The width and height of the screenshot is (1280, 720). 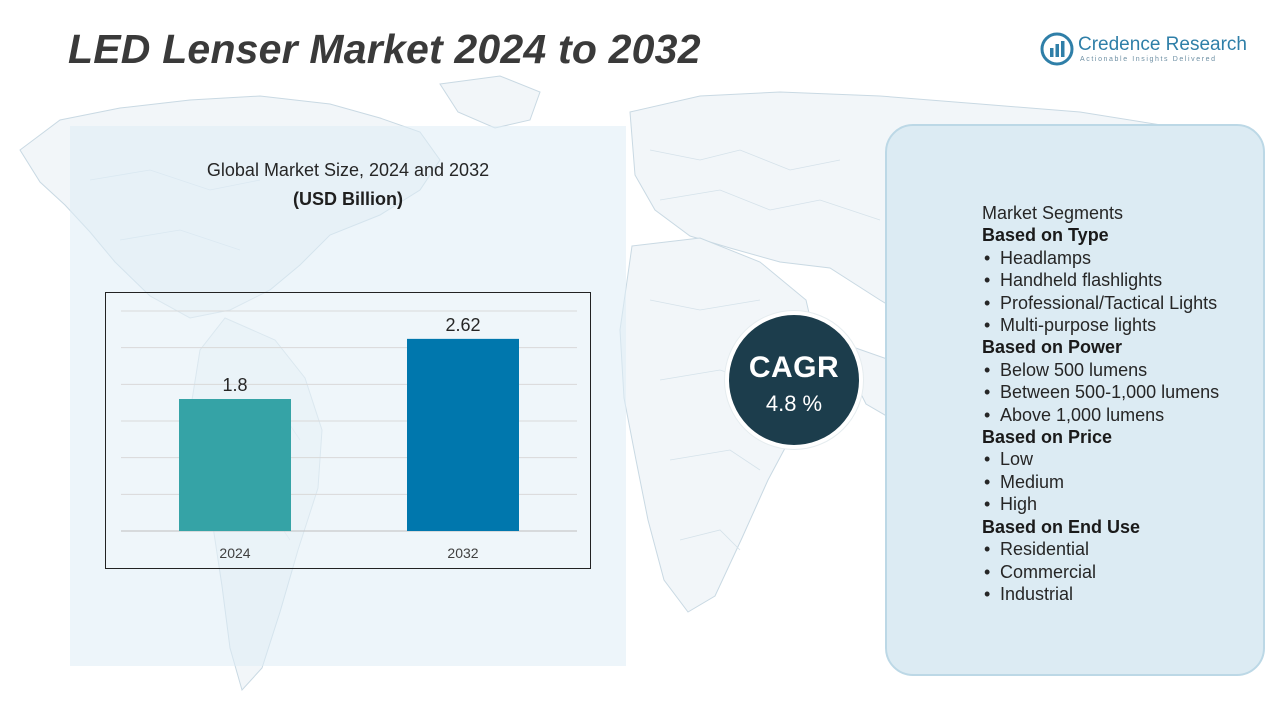 I want to click on credence-logo-icon, so click(x=1057, y=49).